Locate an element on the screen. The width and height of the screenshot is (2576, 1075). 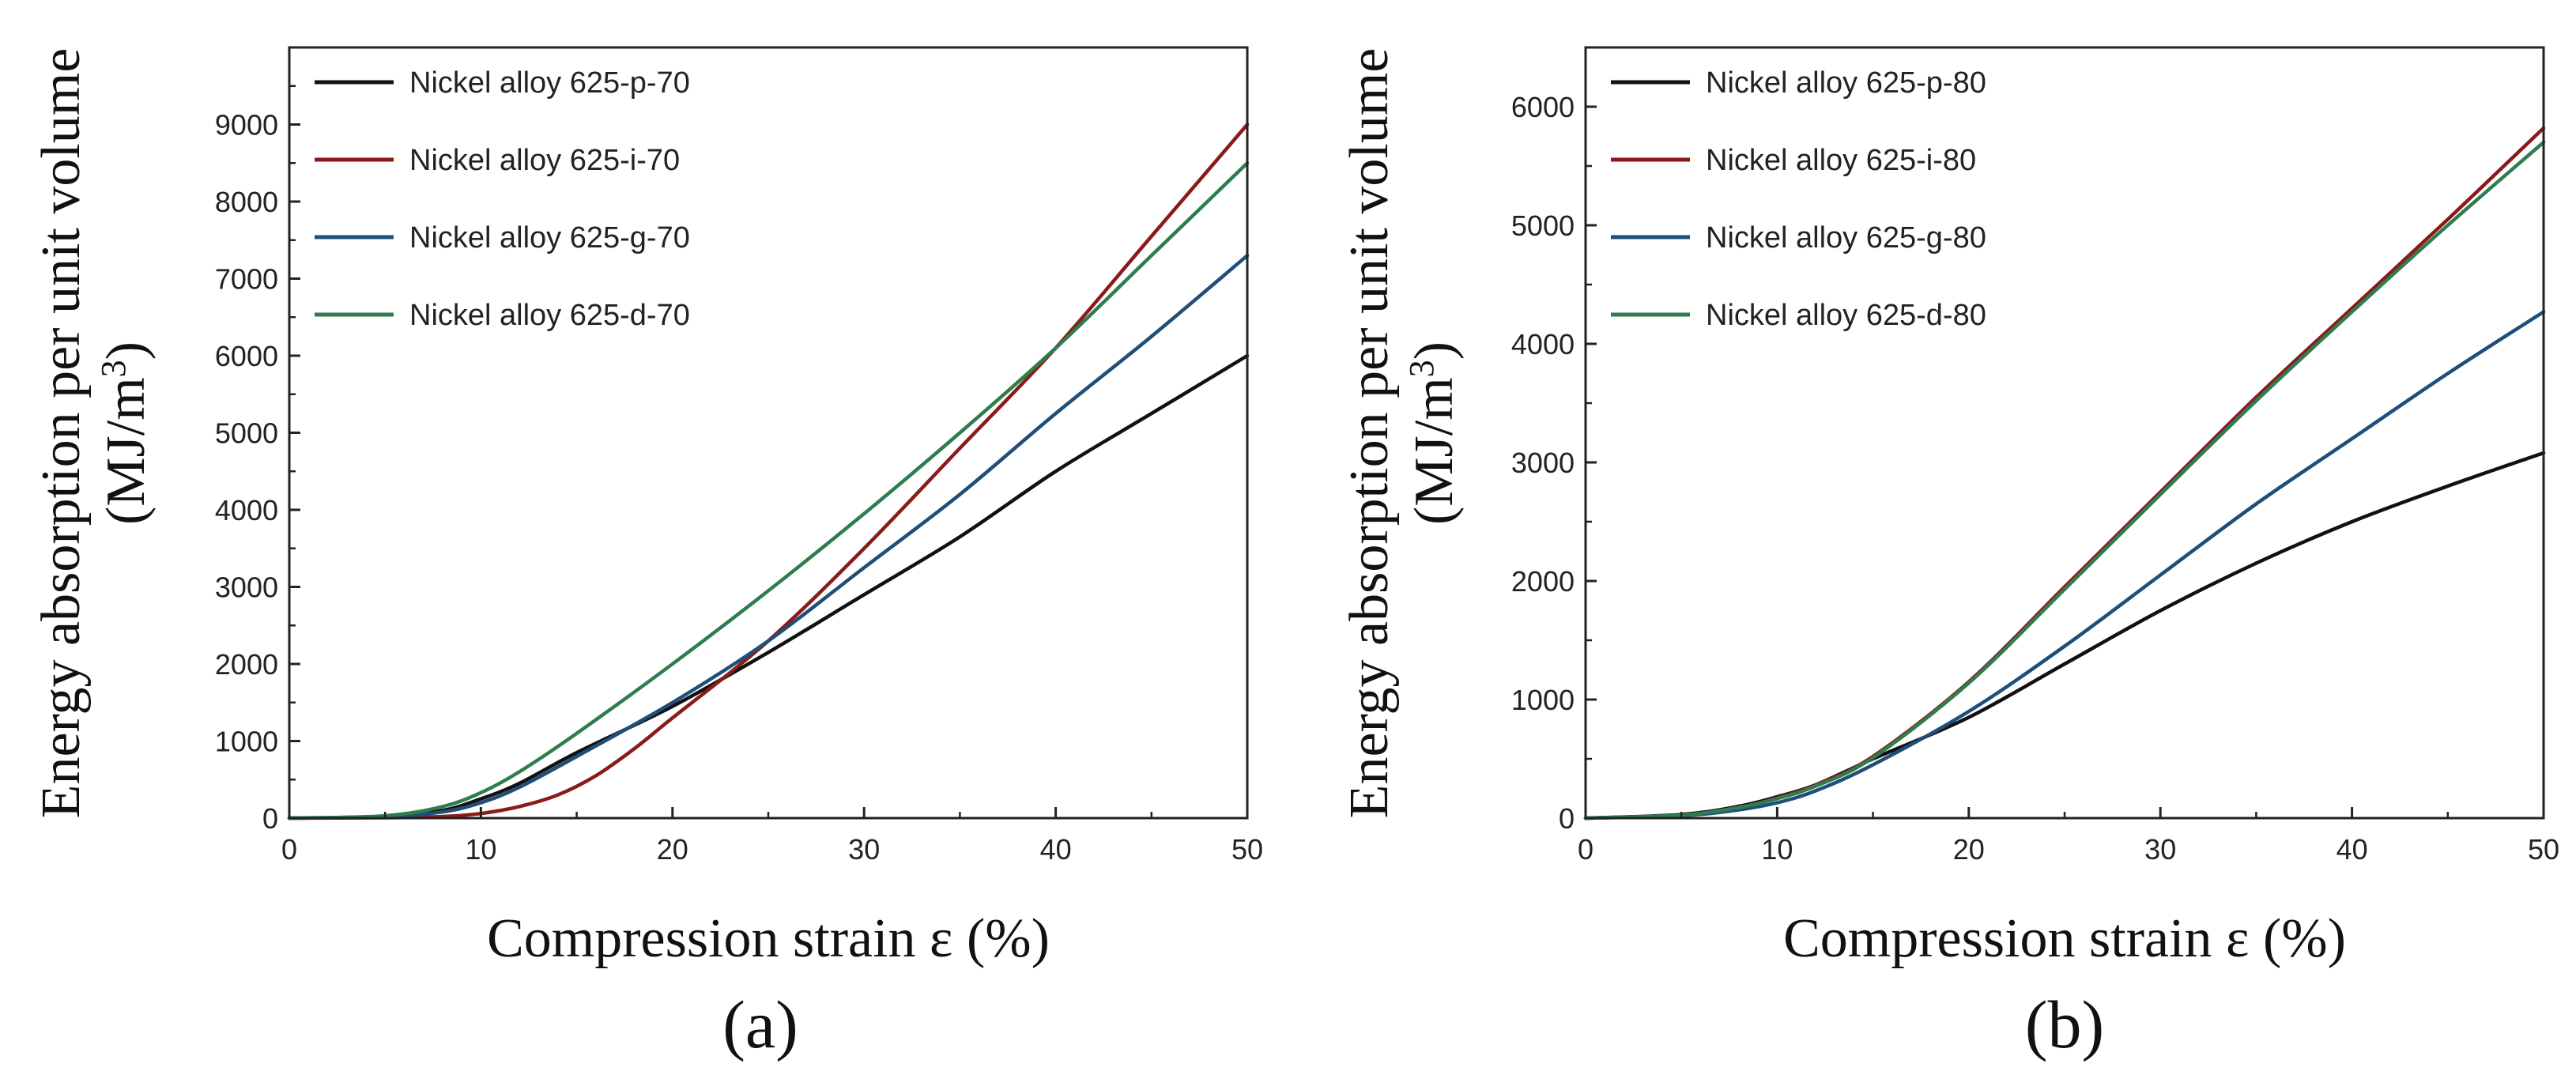
x-tick-label-b-3: 30 is located at coordinates (2160, 849).